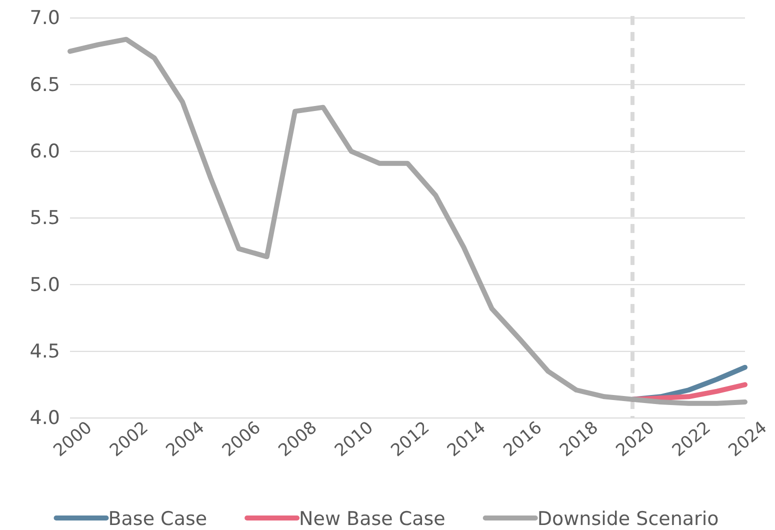 The height and width of the screenshot is (530, 775). What do you see at coordinates (372, 519) in the screenshot?
I see `legend-label: New Base Case` at bounding box center [372, 519].